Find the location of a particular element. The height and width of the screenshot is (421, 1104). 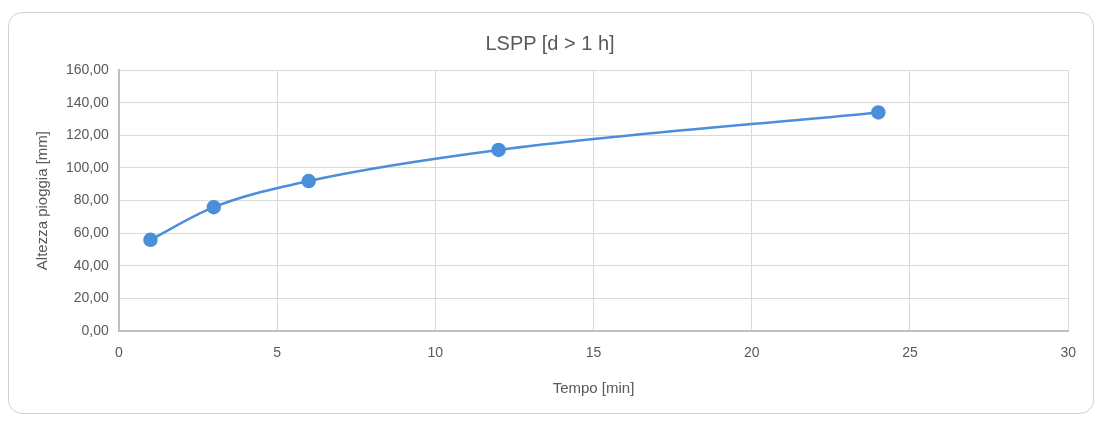

y-tick-label: 80,00 is located at coordinates (91, 199).